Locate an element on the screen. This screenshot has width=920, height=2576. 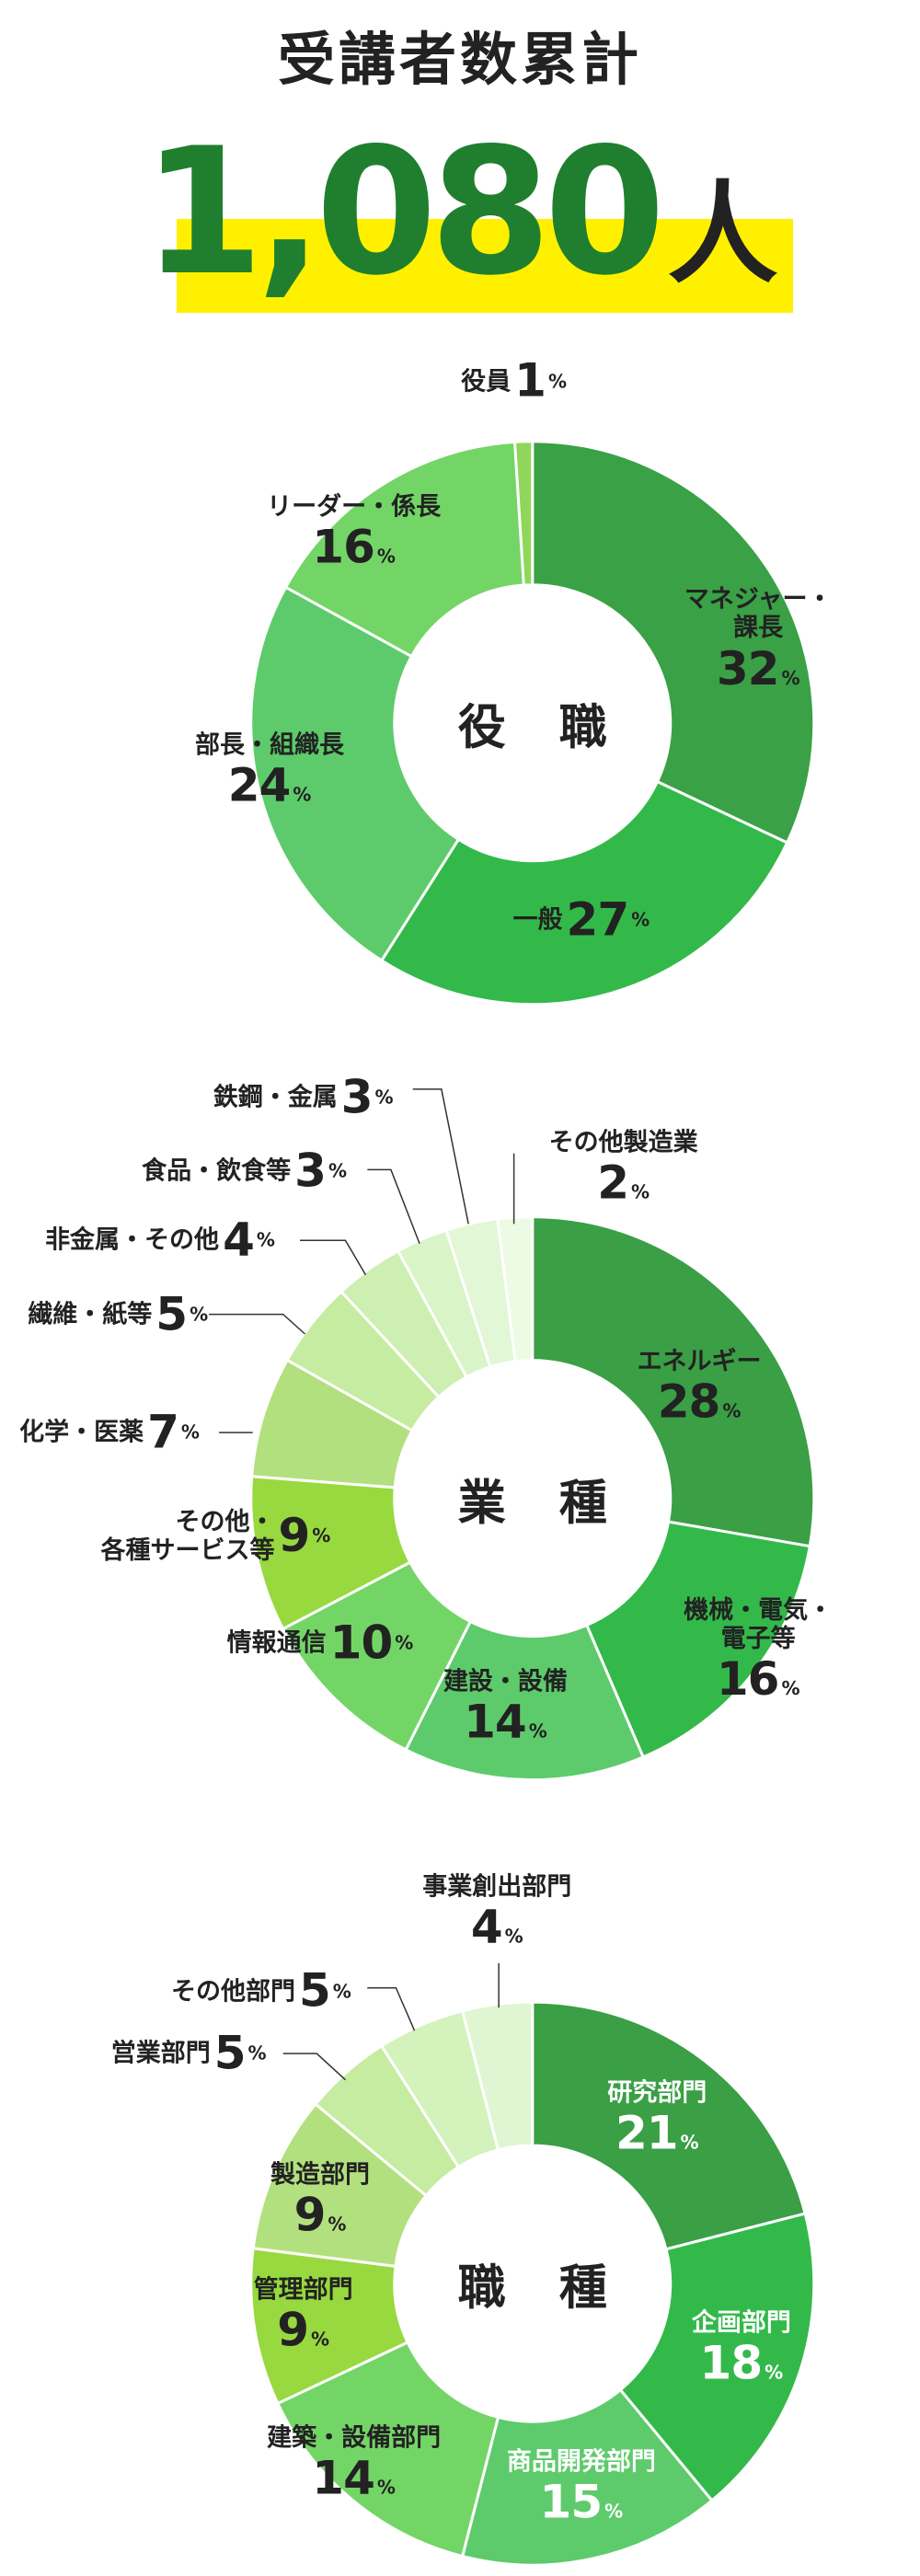
data-label: 役員 1% is located at coordinates (514, 380).